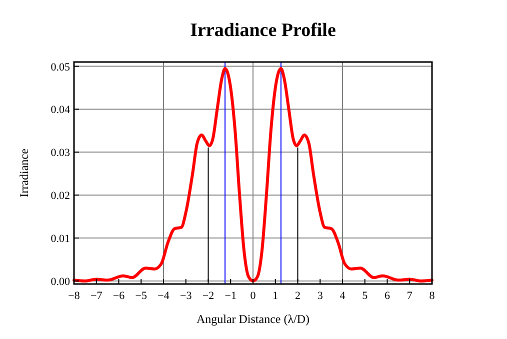  Describe the element at coordinates (141, 296) in the screenshot. I see `x-tick-label: −5` at that location.